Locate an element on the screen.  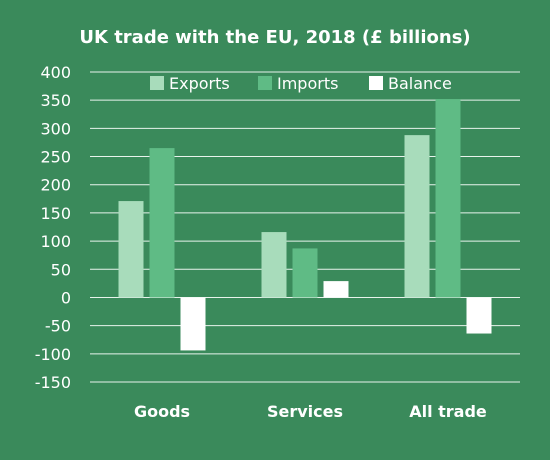
bar-exports-all-trade is located at coordinates (417, 216).